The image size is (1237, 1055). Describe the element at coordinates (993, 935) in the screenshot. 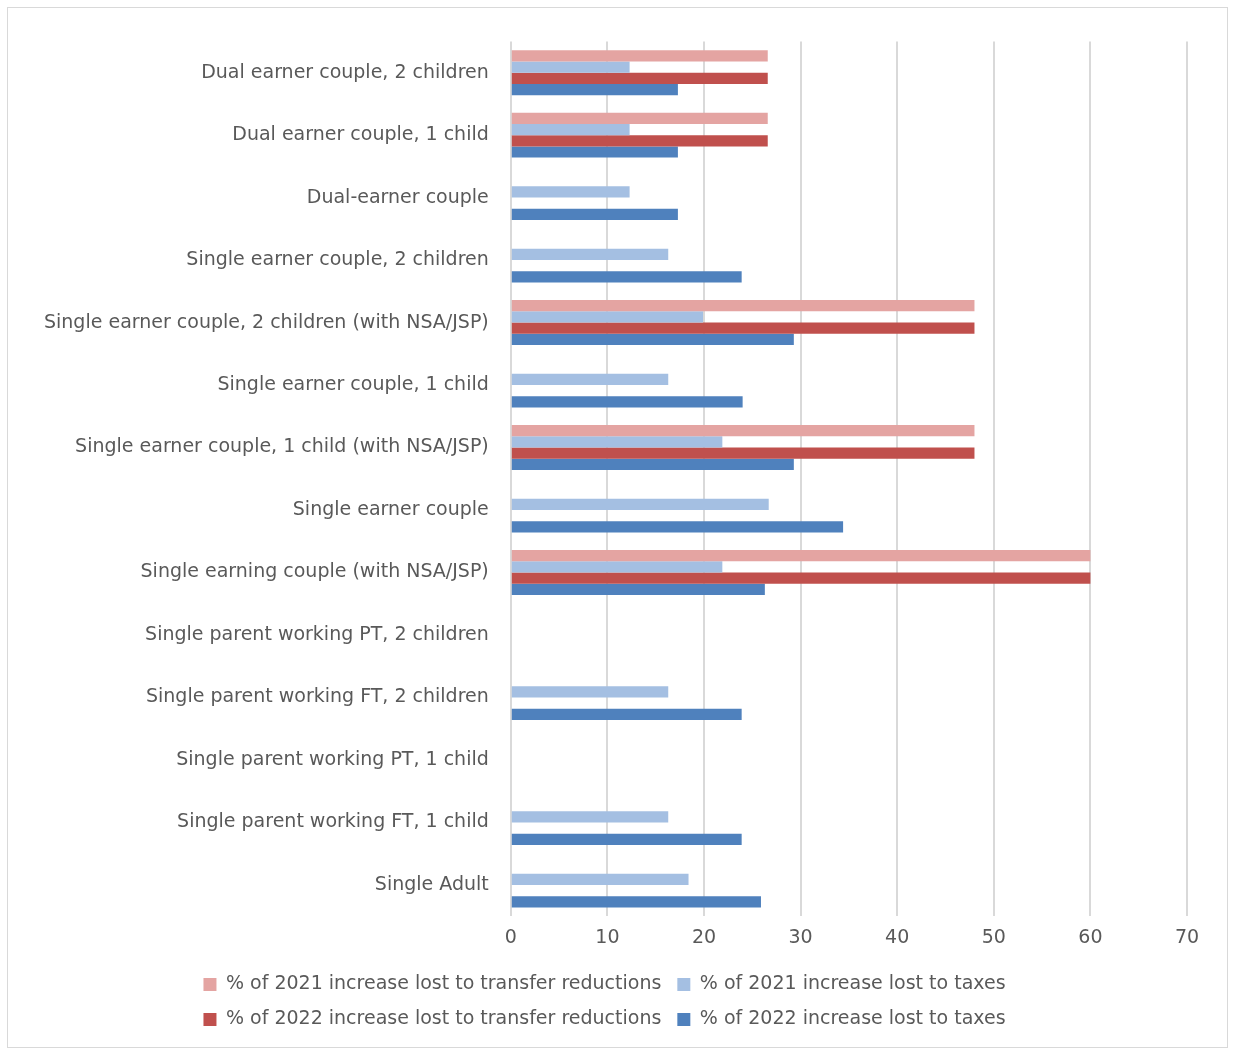

I see `x-tick-label: 50` at that location.